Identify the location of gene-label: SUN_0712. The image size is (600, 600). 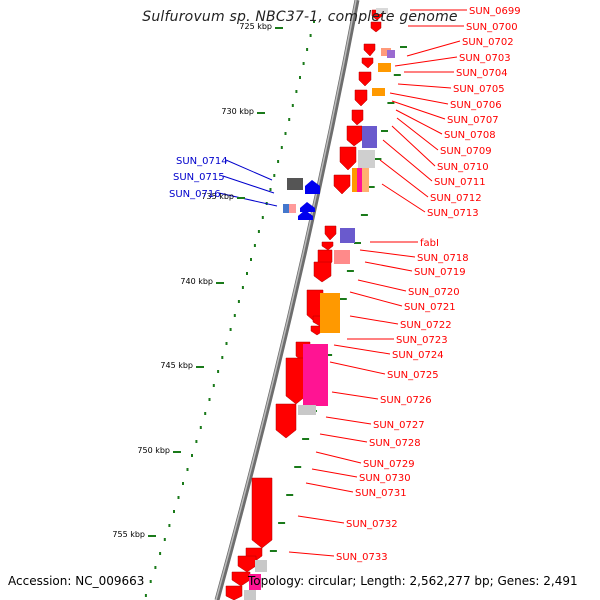
(456, 198).